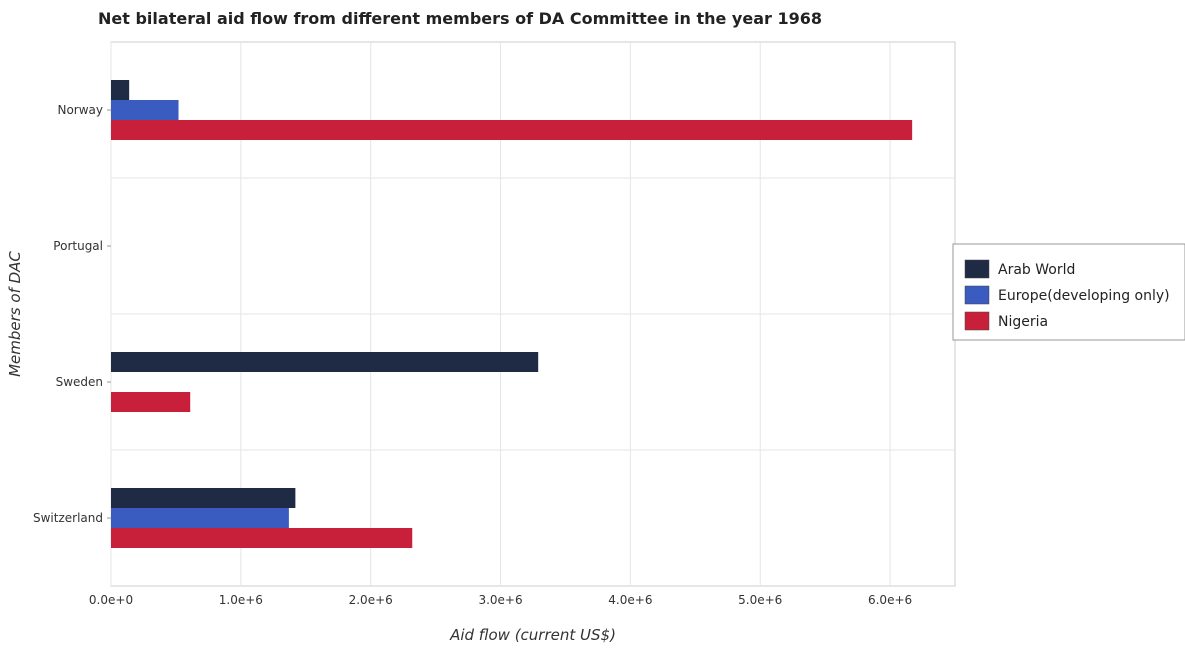 The height and width of the screenshot is (654, 1185). What do you see at coordinates (80, 110) in the screenshot?
I see `y-tick-label: Norway` at bounding box center [80, 110].